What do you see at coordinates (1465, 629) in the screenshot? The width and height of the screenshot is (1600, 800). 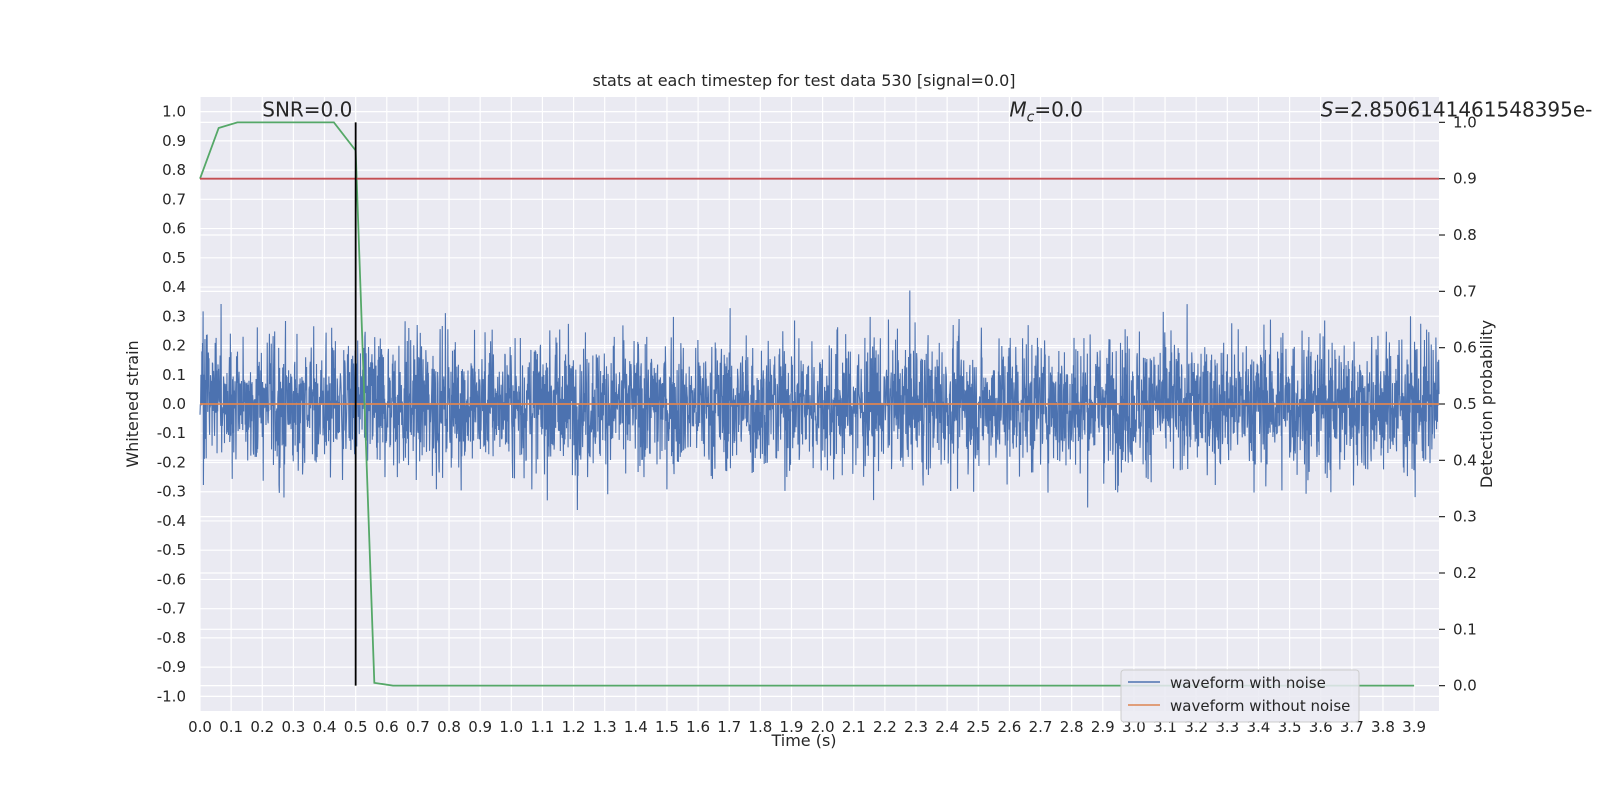 I see `y-right-tick-label: 0.1` at bounding box center [1465, 629].